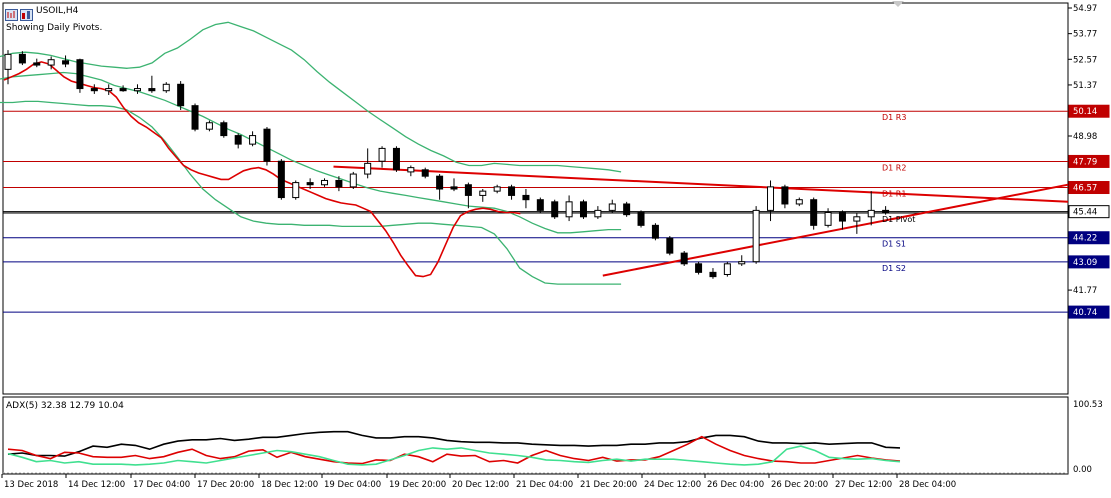  Describe the element at coordinates (898, 4) in the screenshot. I see `scroll-marker-icon` at that location.